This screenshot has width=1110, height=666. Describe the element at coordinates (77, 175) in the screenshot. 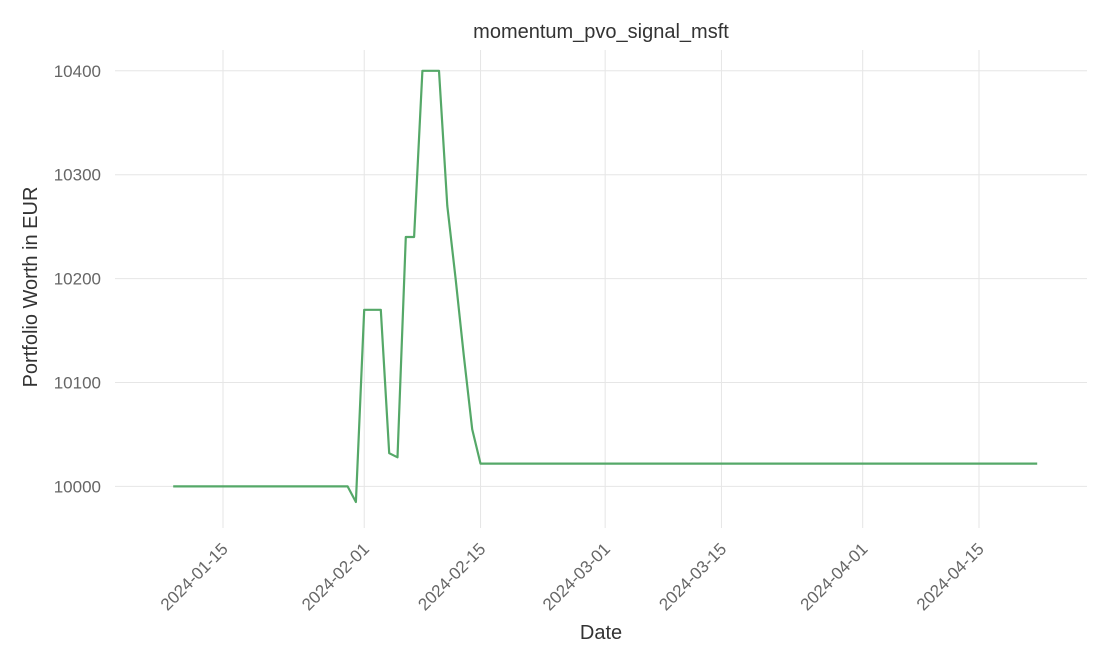

I see `y-tick-label: 10300` at that location.